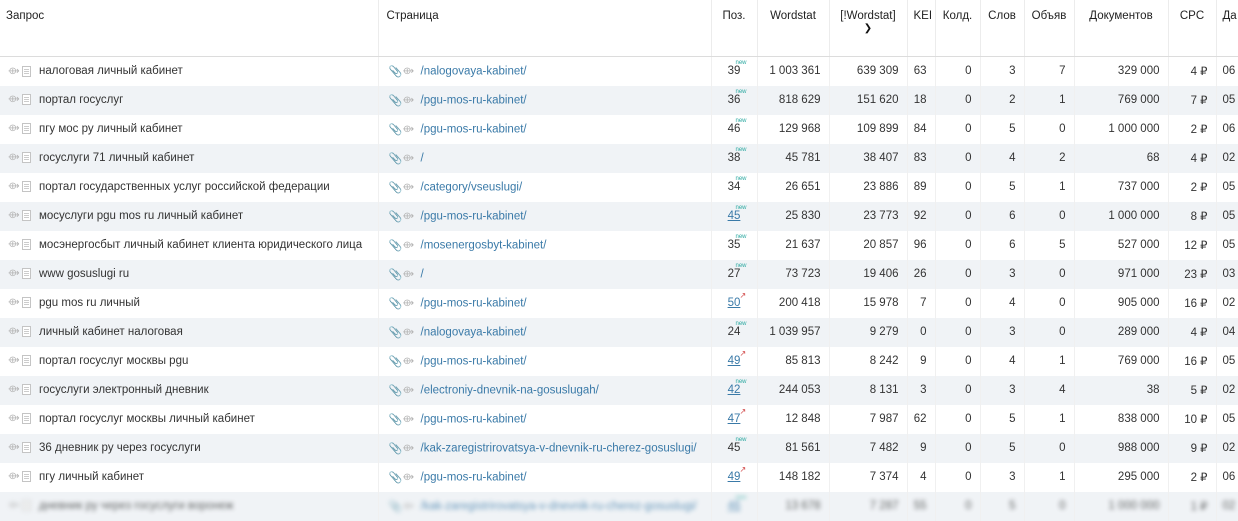  I want to click on col-header-cpc: CPC, so click(1192, 28).